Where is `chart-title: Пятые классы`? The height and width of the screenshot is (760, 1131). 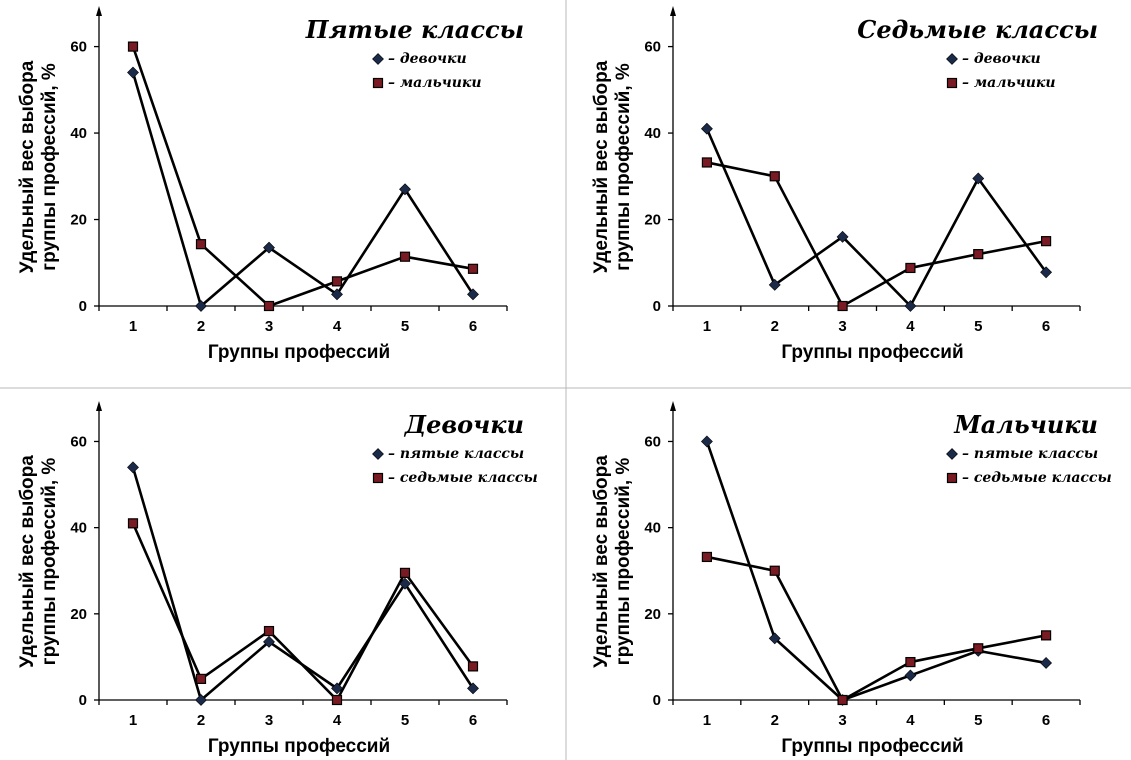
chart-title: Пятые классы is located at coordinates (414, 29).